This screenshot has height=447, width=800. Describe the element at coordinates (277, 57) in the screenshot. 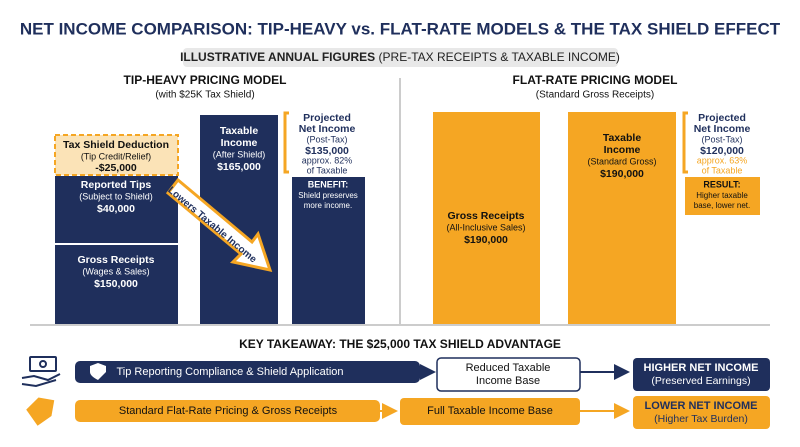

I see `subtitle-bold: ILLUSTRATIVE ANNUAL FIGURES` at that location.